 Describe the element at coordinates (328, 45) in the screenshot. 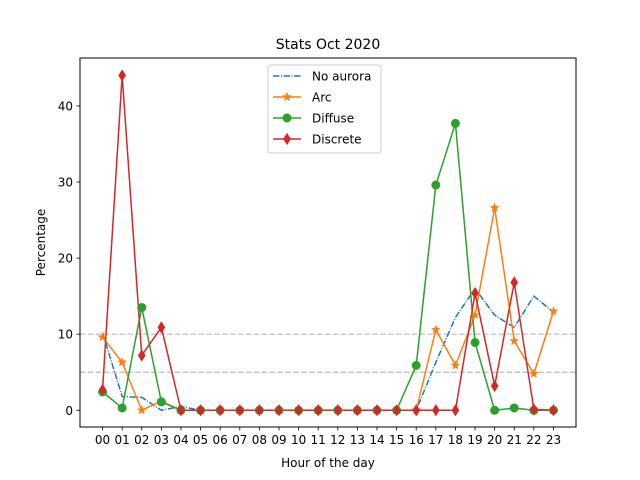

I see `chart-title: Stats Oct 2020` at that location.